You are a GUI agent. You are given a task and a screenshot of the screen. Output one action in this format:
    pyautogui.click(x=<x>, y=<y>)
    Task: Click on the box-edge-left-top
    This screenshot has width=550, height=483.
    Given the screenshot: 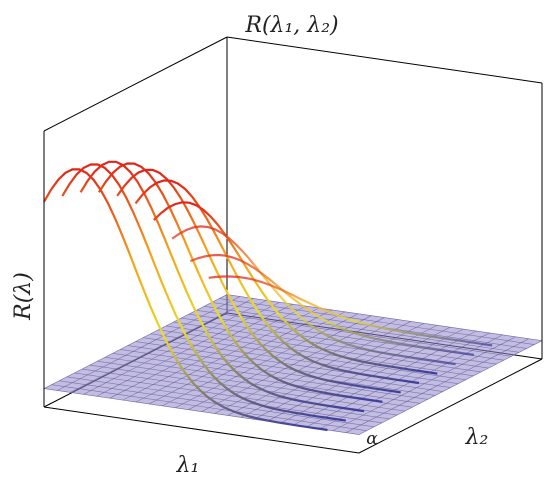 What is the action you would take?
    pyautogui.click(x=135, y=84)
    